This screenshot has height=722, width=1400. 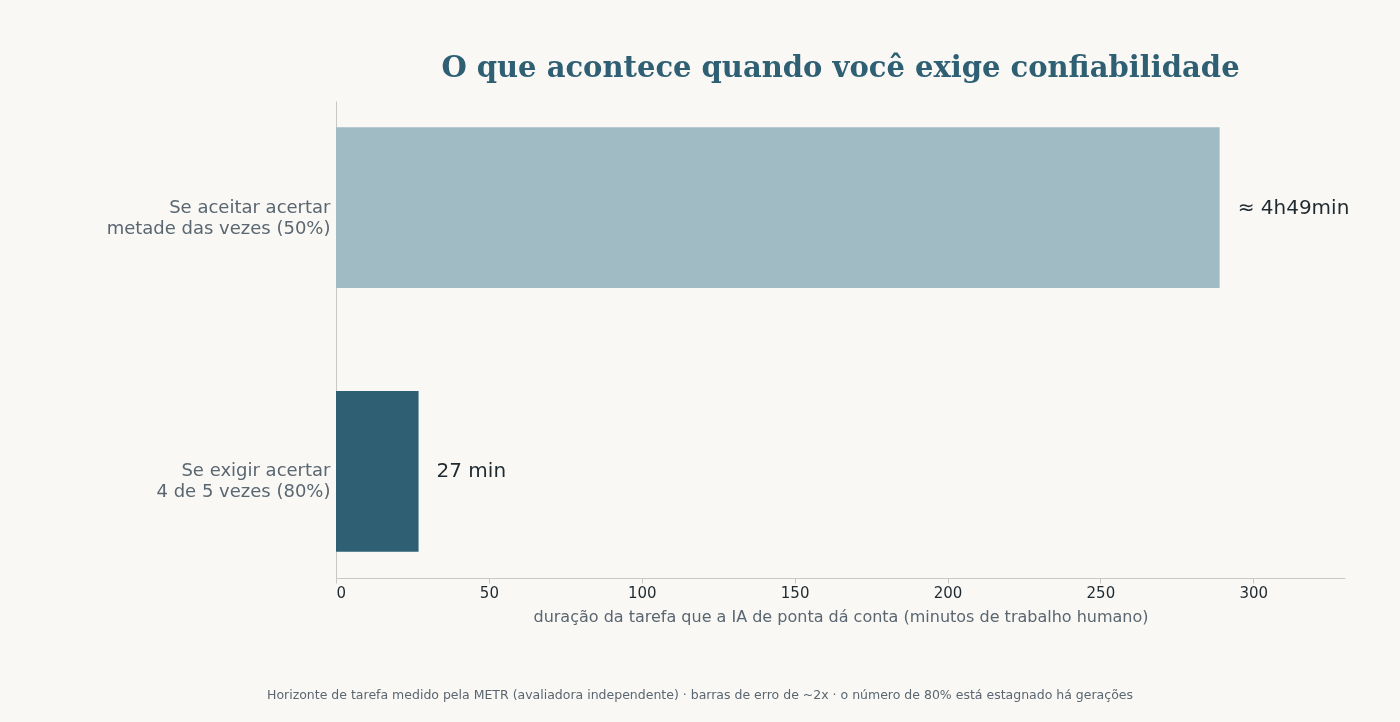 What do you see at coordinates (1254, 592) in the screenshot?
I see `x-tick-label: 300` at bounding box center [1254, 592].